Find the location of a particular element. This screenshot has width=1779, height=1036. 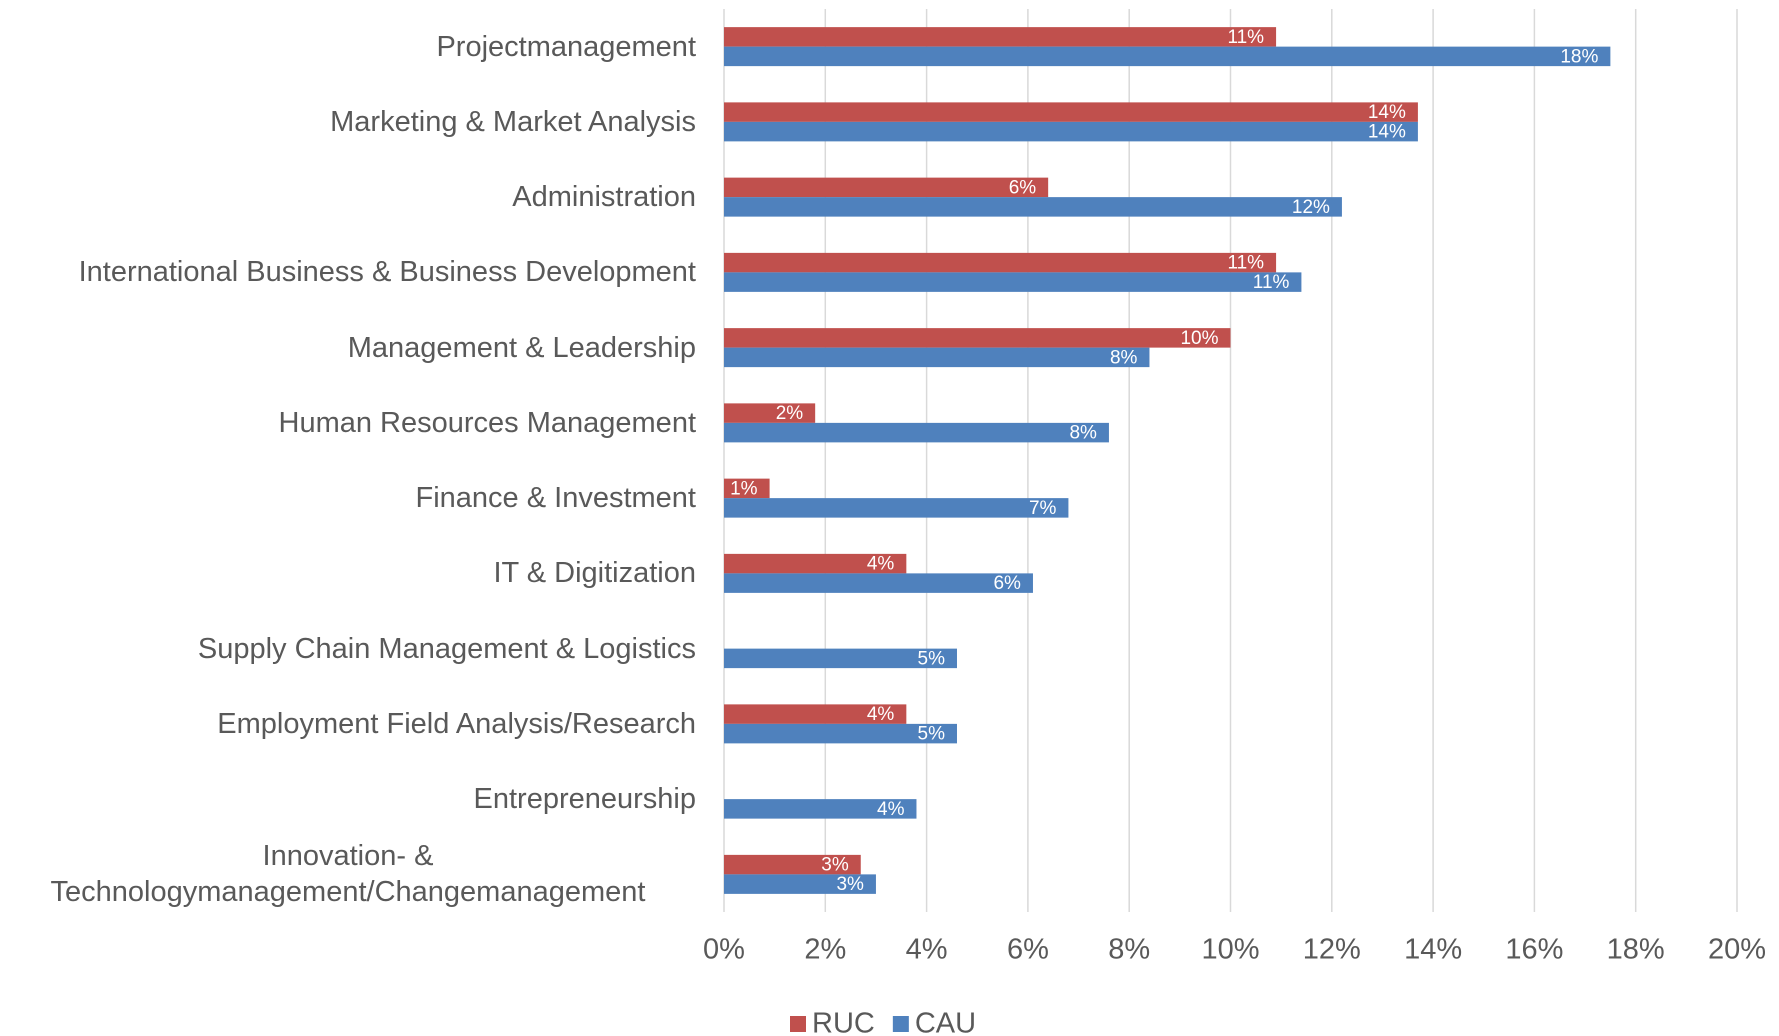

category-label: Management & Leadership is located at coordinates (521, 347).